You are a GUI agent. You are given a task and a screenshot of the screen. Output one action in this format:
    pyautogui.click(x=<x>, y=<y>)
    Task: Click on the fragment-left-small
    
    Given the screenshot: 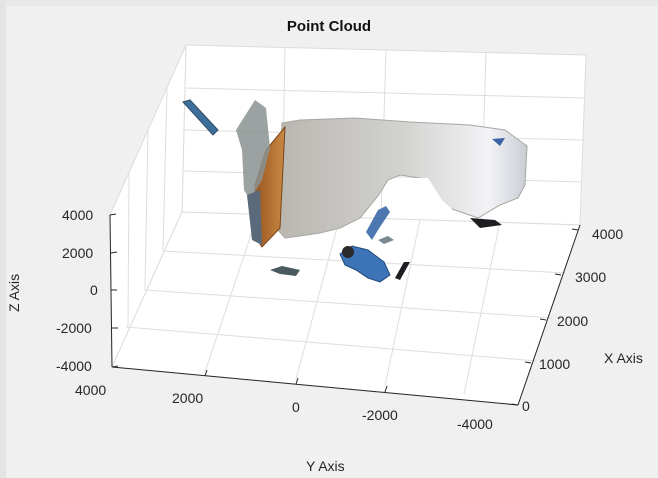 What is the action you would take?
    pyautogui.click(x=285, y=271)
    